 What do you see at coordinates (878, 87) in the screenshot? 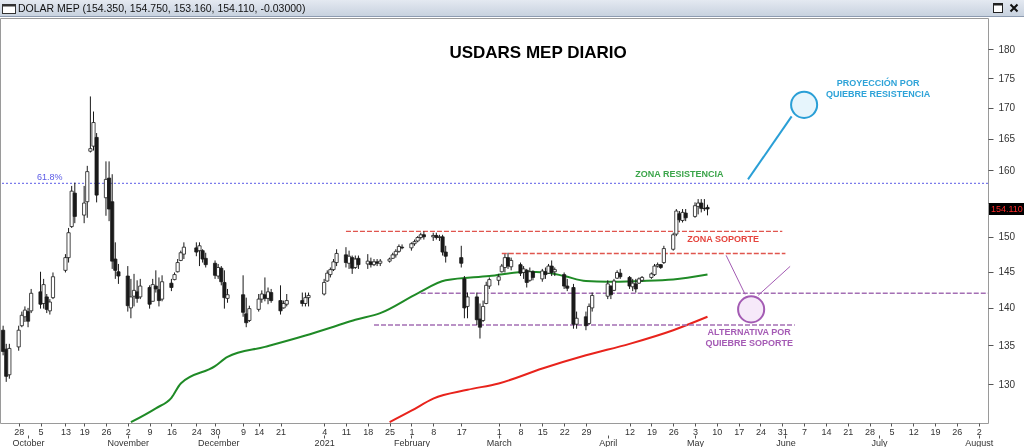
I see `annotation: PROYECCIÓN POR QUIEBRE RESISTENCIA` at bounding box center [878, 87].